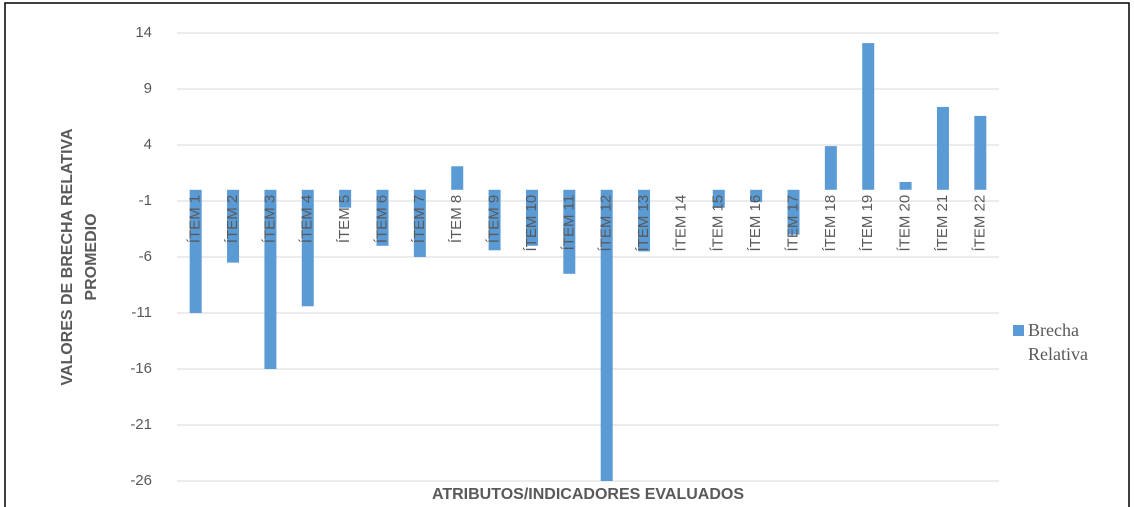 This screenshot has width=1134, height=507. I want to click on y-tick-label: -26, so click(141, 480).